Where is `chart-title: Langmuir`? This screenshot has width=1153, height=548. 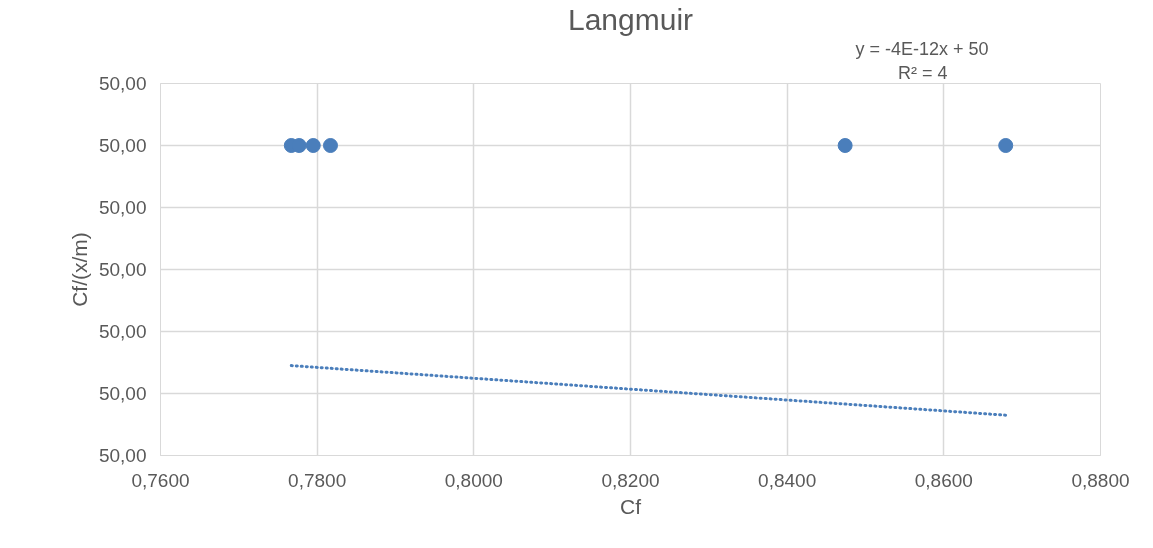
chart-title: Langmuir is located at coordinates (630, 19).